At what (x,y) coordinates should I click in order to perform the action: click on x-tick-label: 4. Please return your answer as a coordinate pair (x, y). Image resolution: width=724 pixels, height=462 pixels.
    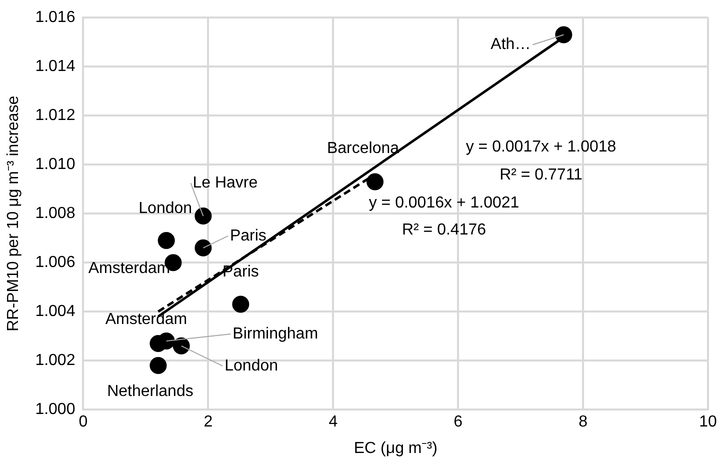
    Looking at the image, I should click on (333, 422).